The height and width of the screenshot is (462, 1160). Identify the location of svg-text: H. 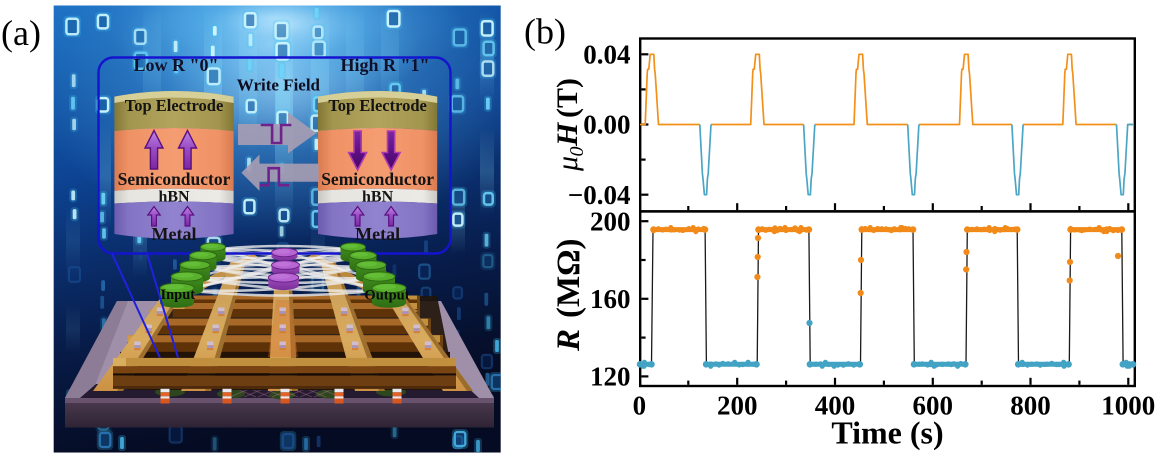
(567, 134).